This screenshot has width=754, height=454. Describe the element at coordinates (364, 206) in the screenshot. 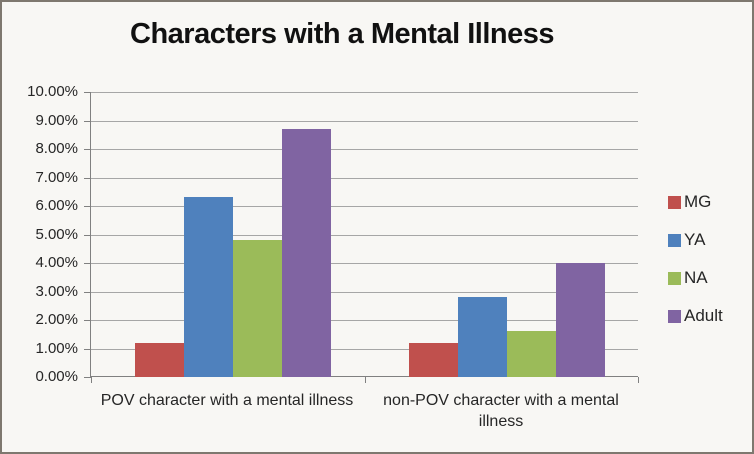

I see `gridline-6pct` at that location.